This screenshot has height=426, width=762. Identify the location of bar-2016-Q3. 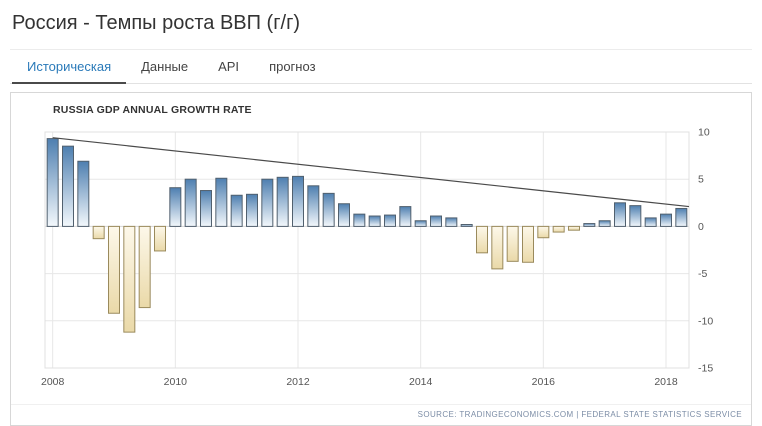
(574, 228).